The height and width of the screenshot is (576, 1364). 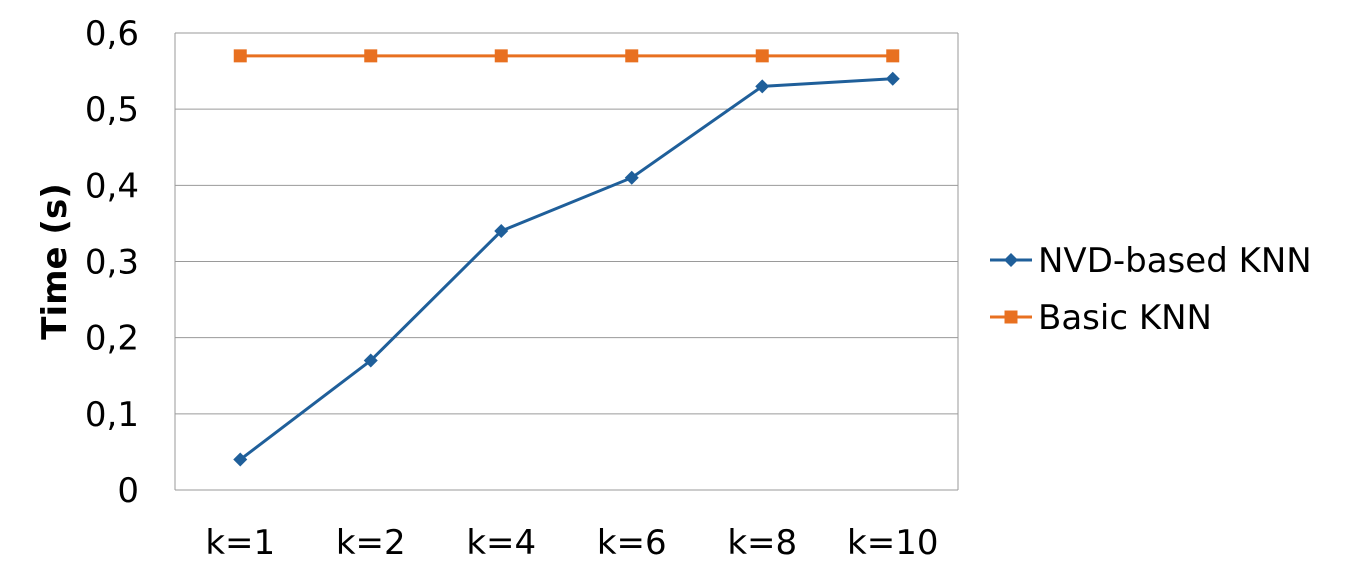 I want to click on legend-item: Basic KNN, so click(x=1101, y=318).